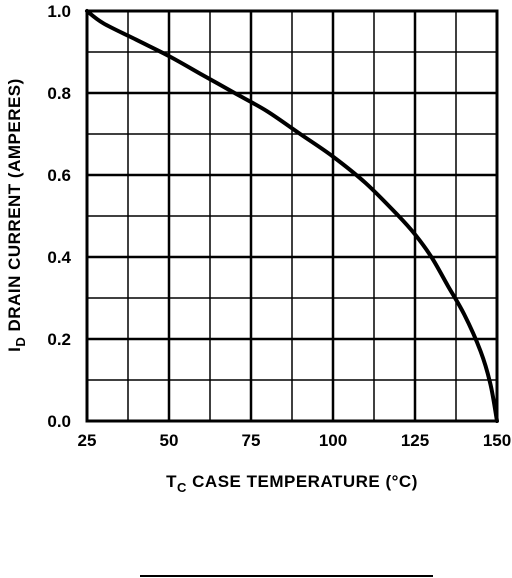 The width and height of the screenshot is (512, 578). What do you see at coordinates (14, 207) in the screenshot?
I see `y-axis-text: DRAIN CURRENT (AMPERES)` at bounding box center [14, 207].